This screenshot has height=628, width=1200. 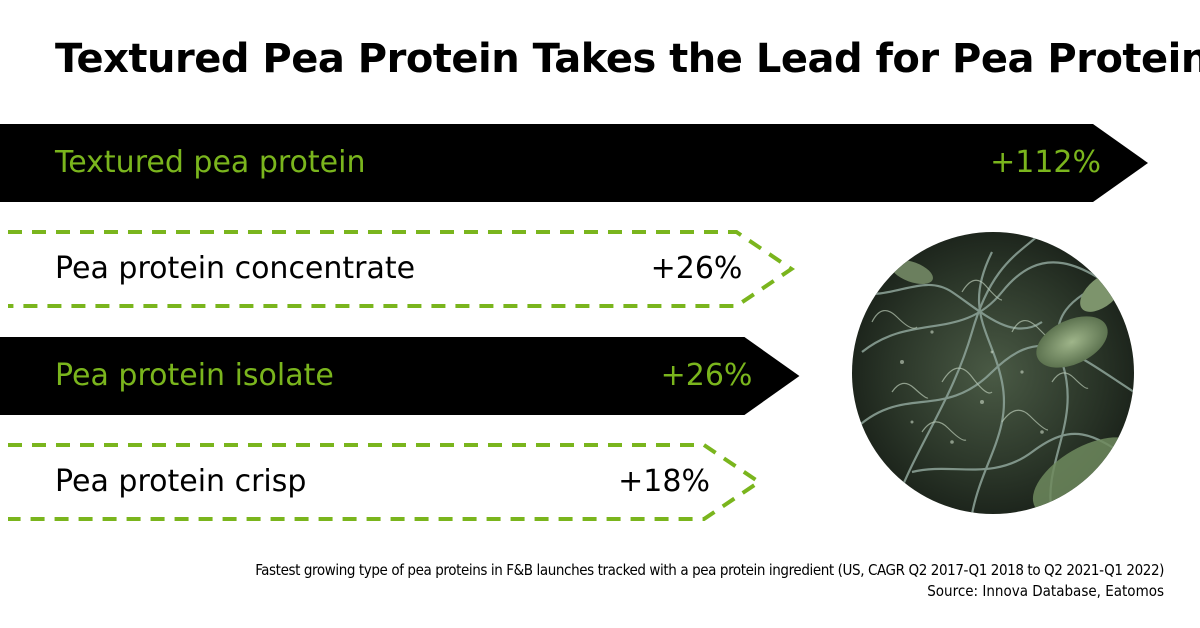 I want to click on source-text: Source: Innova Database, Eatomos, so click(x=1045, y=591).